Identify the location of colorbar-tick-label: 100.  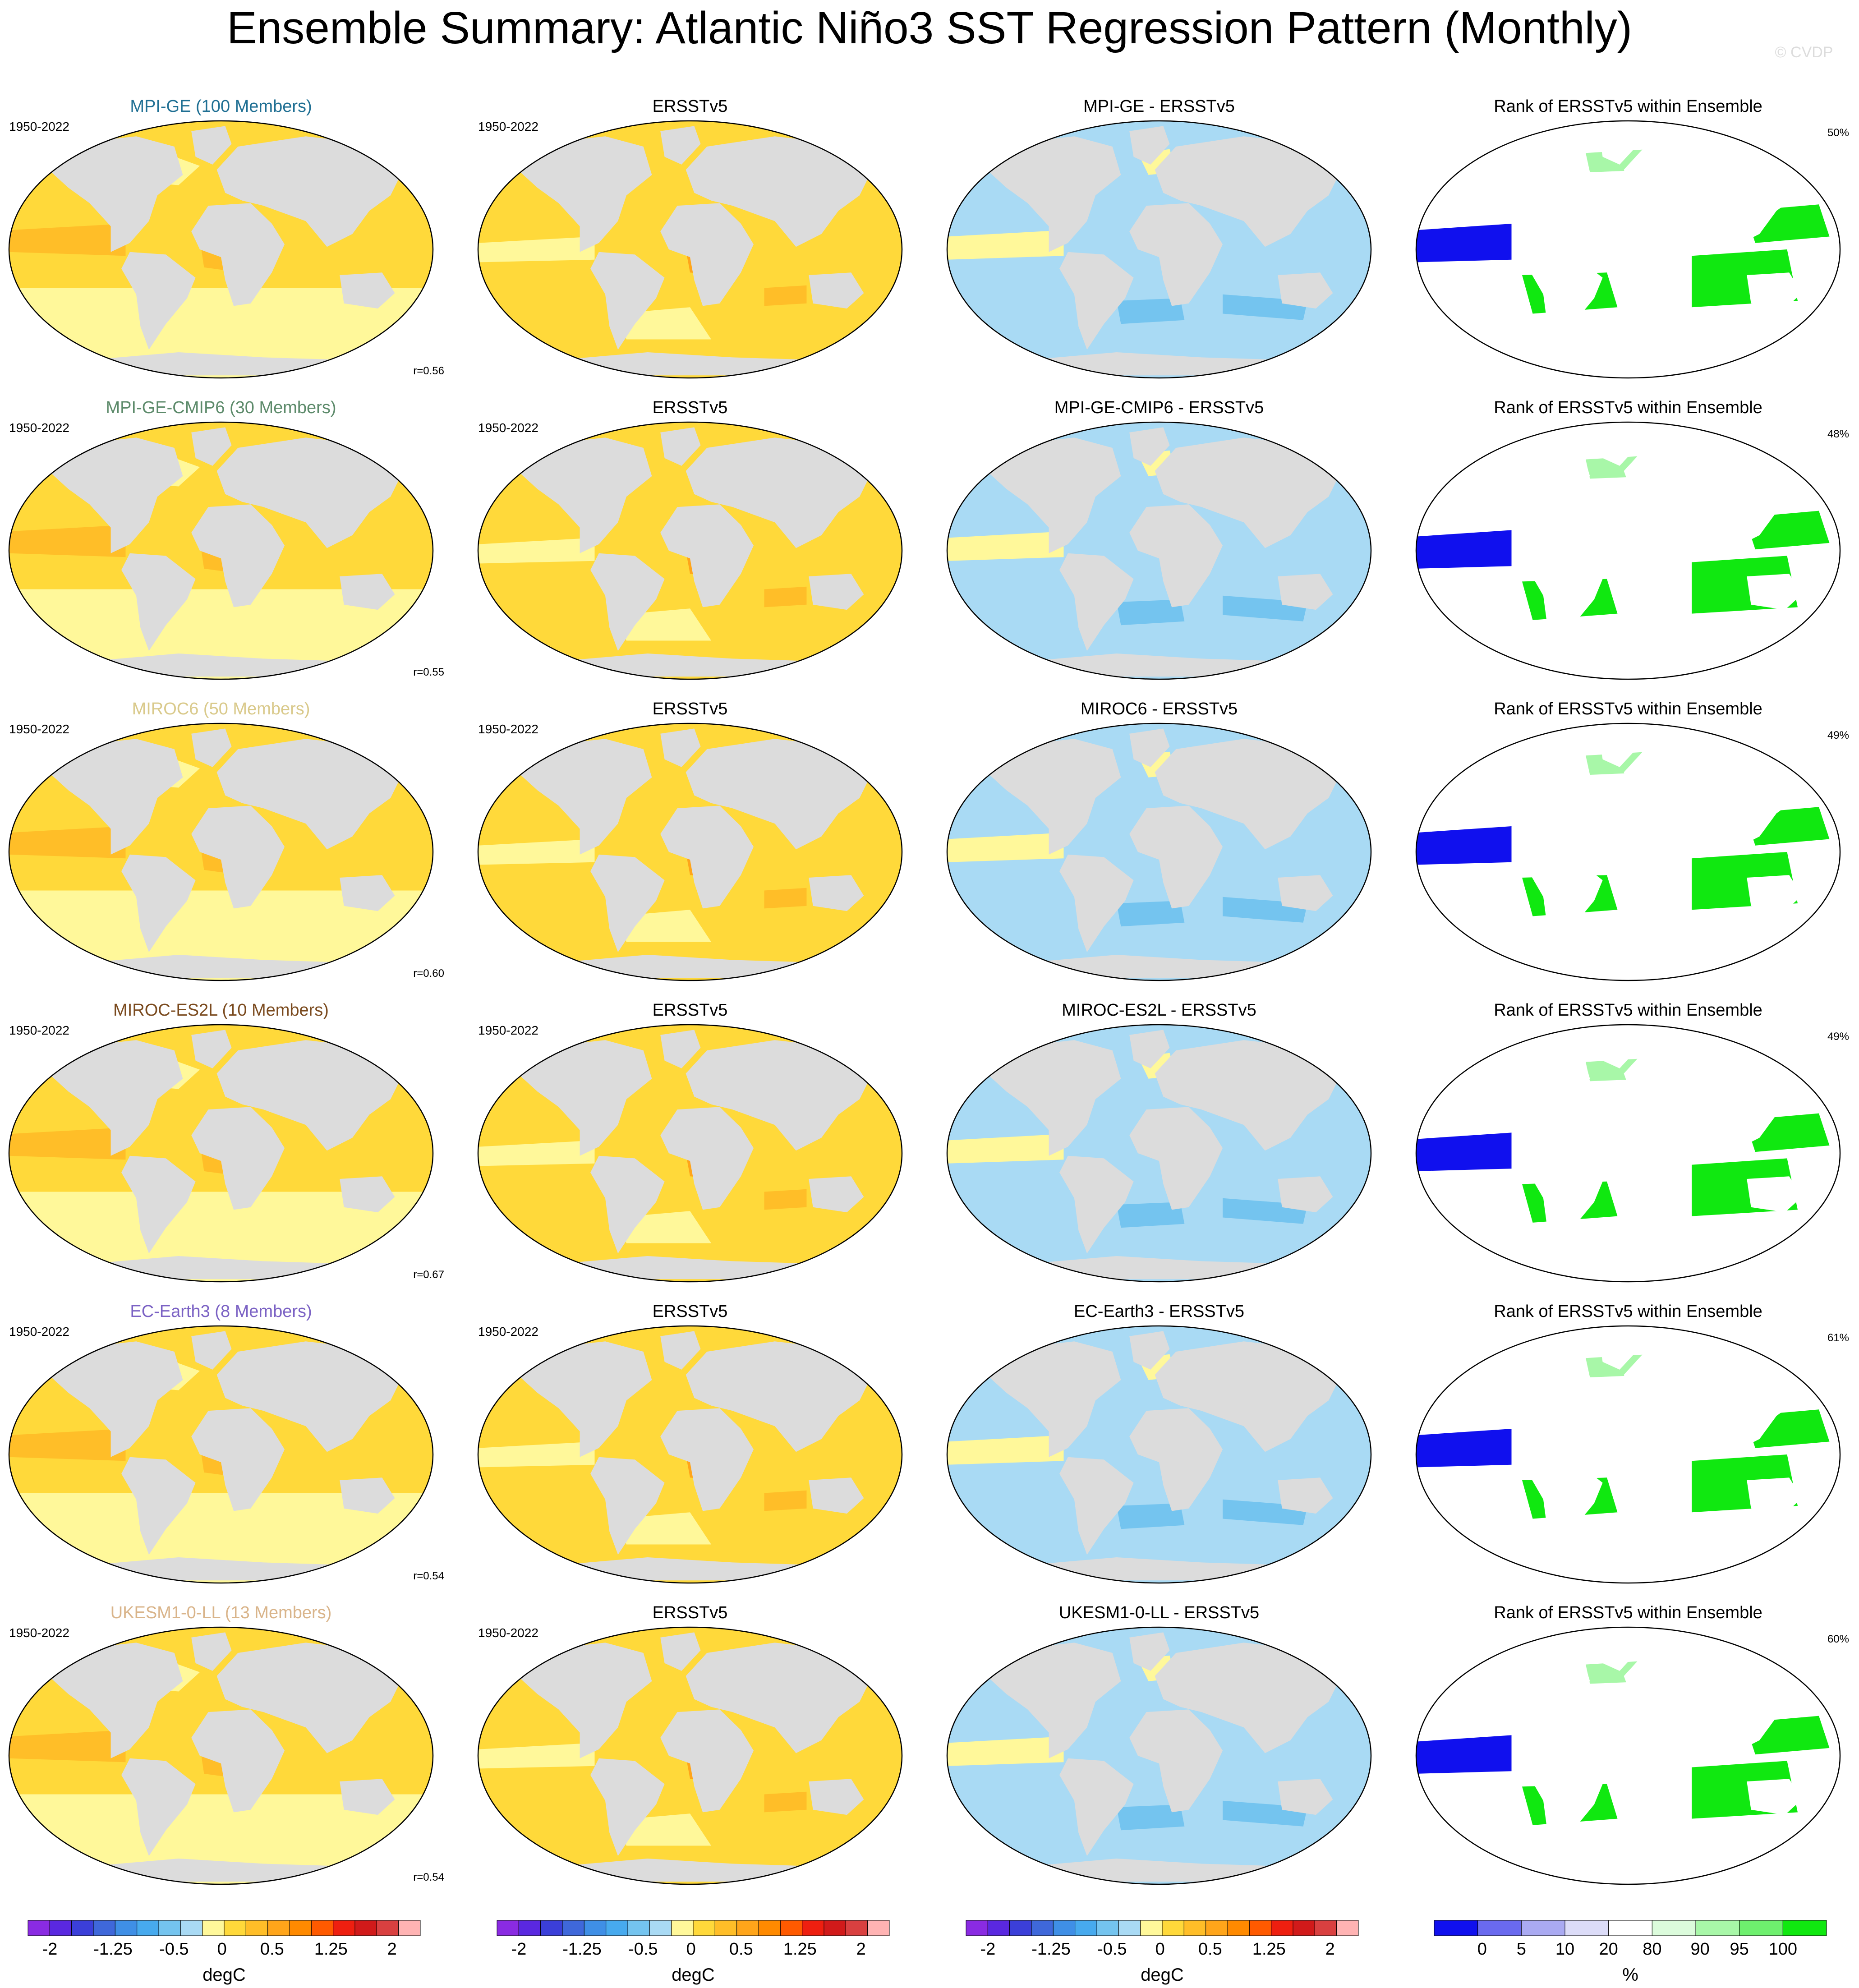
(1783, 1949).